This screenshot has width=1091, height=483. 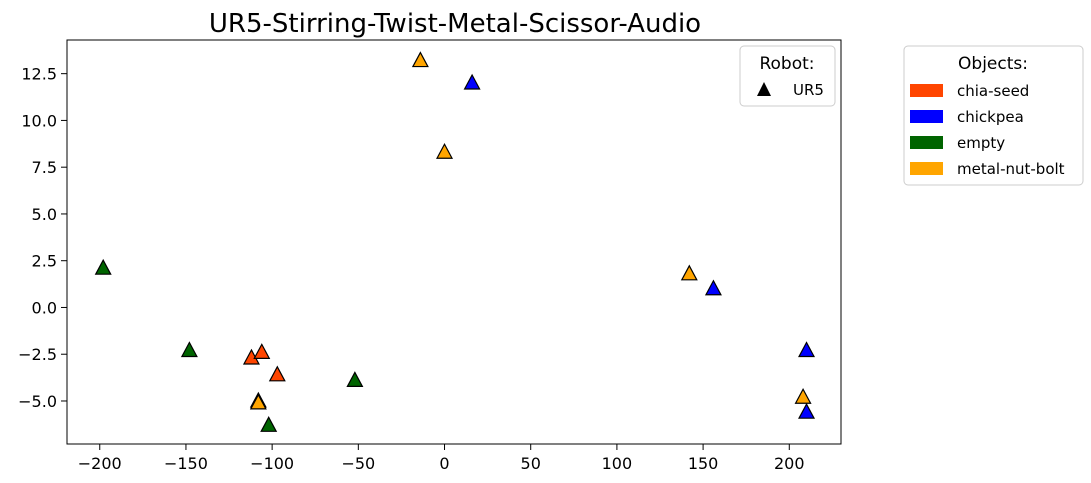 What do you see at coordinates (926, 142) in the screenshot?
I see `legend-swatch-empty` at bounding box center [926, 142].